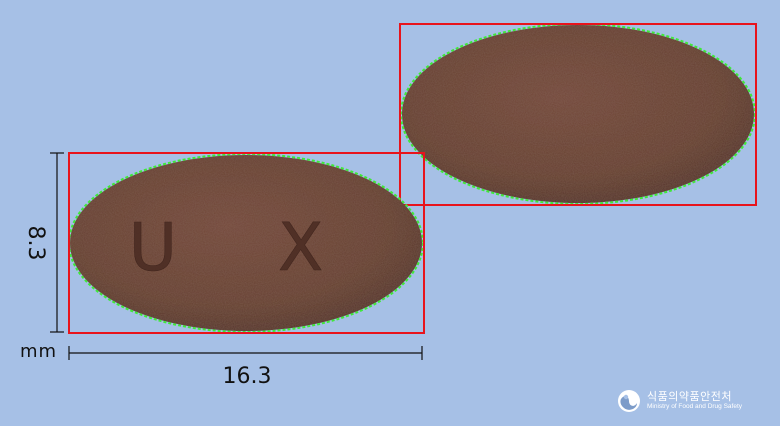 Image resolution: width=780 pixels, height=426 pixels. I want to click on height-label: 8.3, so click(35, 243).